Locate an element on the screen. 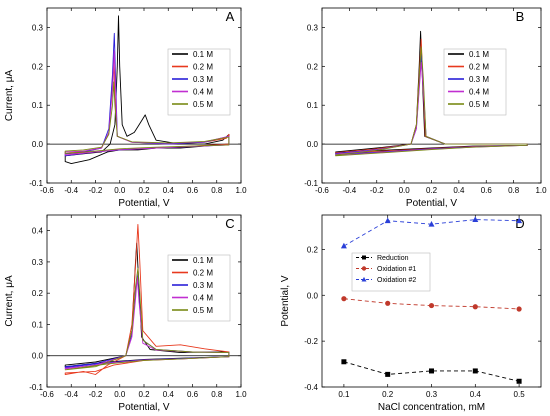 The width and height of the screenshot is (550, 416). legend-label: Reduction is located at coordinates (393, 258).